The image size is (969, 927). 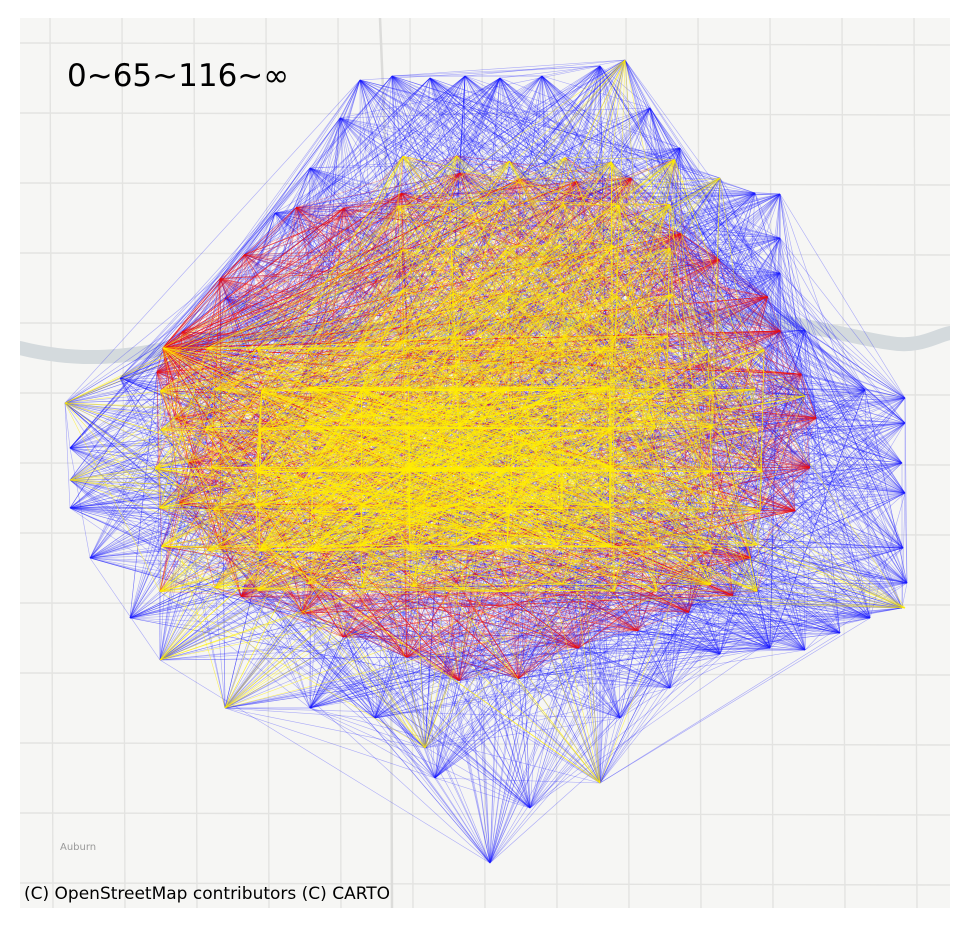 What do you see at coordinates (178, 76) in the screenshot?
I see `legend-title: 0~65~116~∞` at bounding box center [178, 76].